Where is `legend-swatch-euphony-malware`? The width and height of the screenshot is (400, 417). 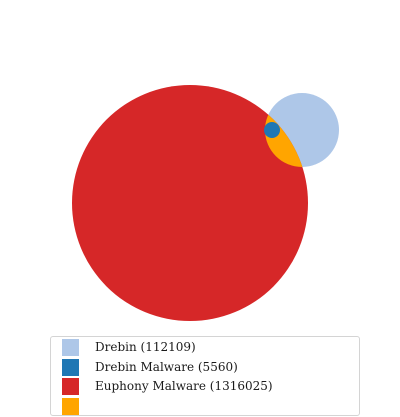
legend-swatch-euphony-malware is located at coordinates (70, 386).